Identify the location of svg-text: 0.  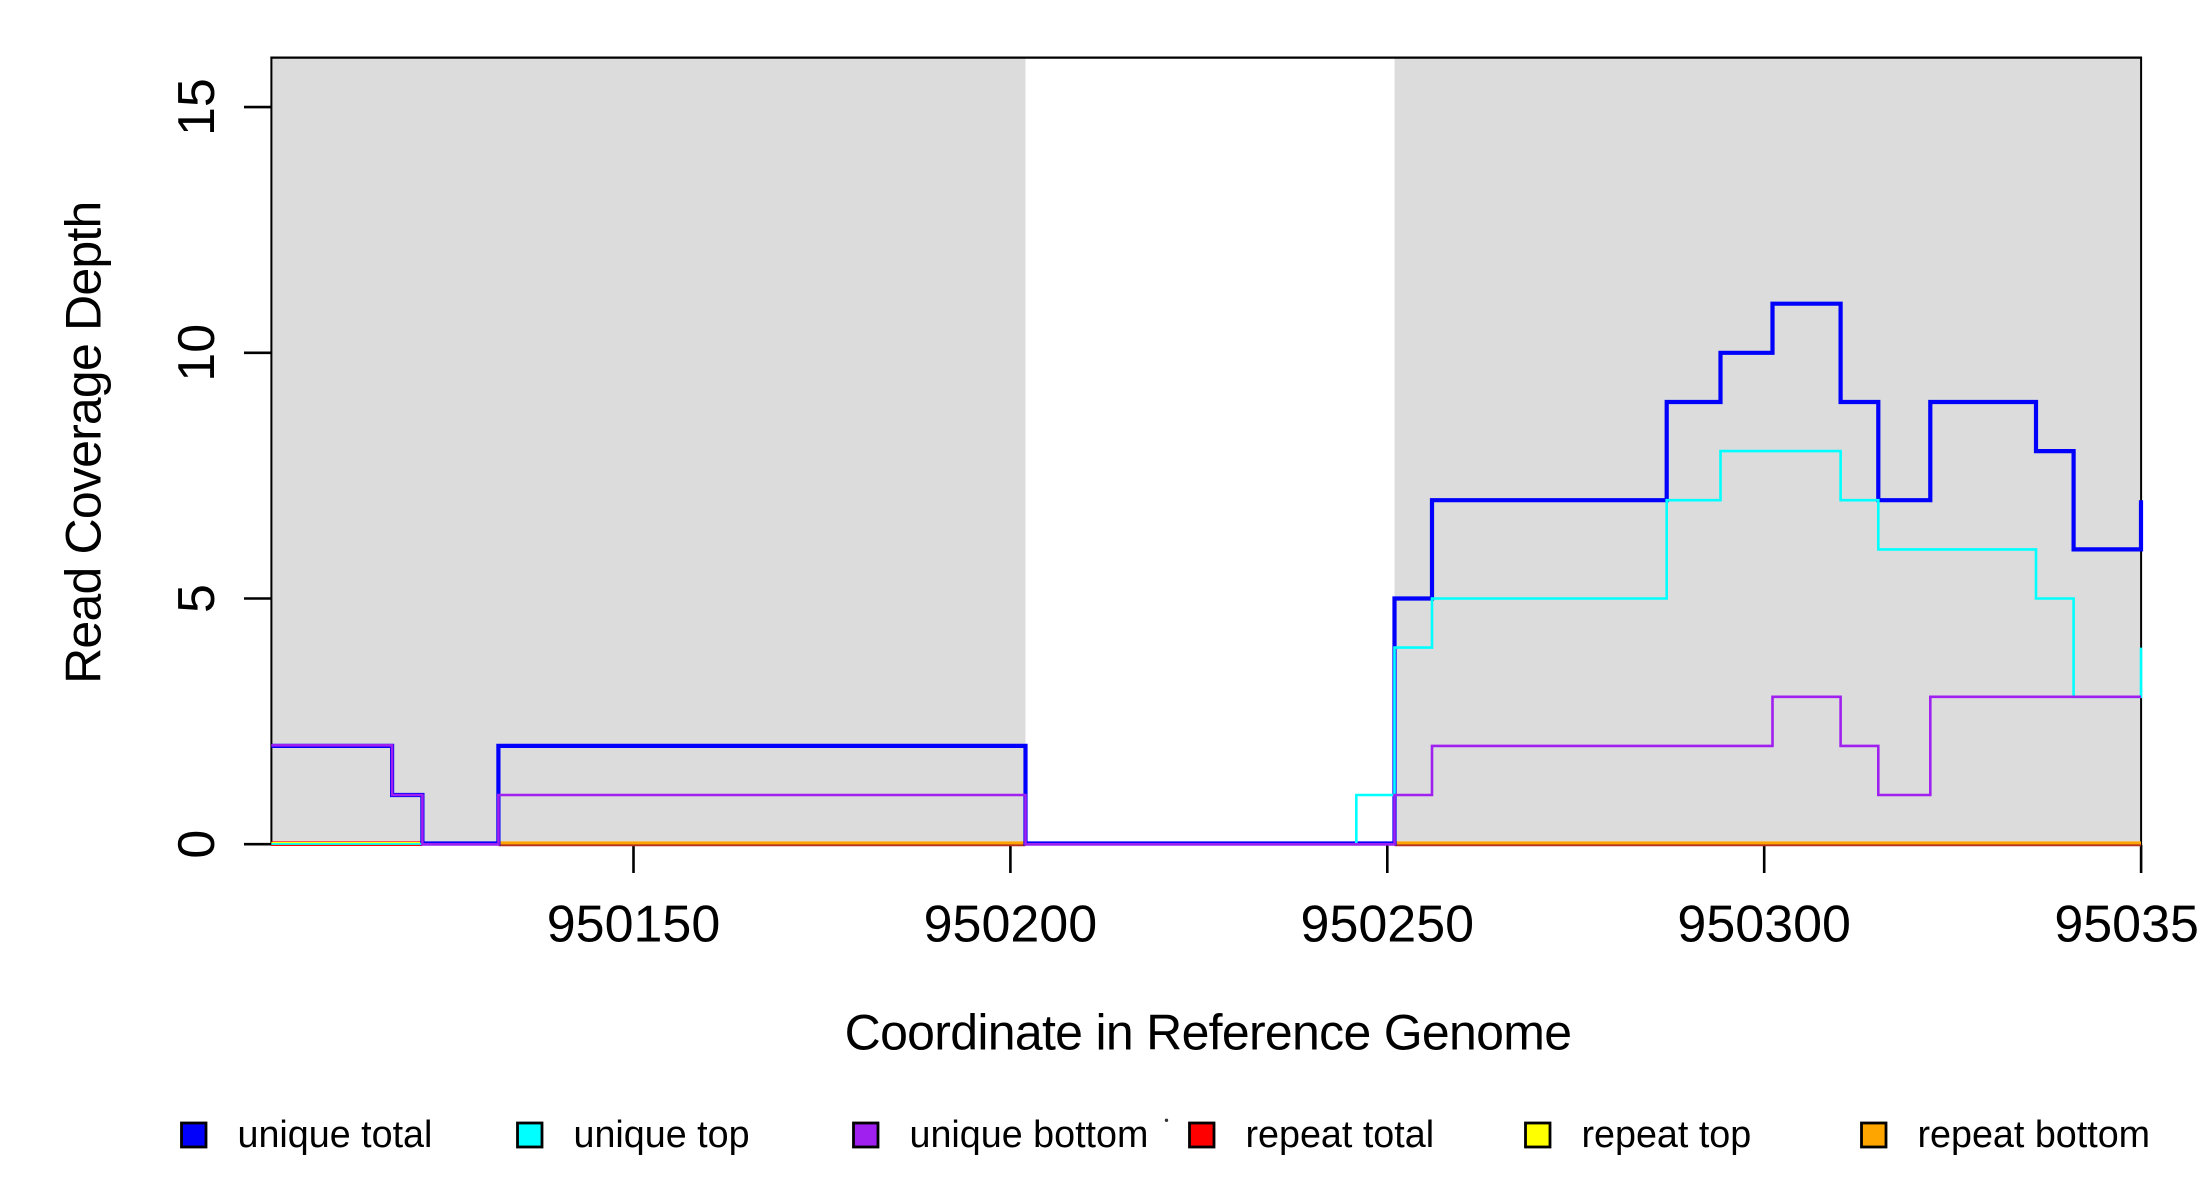
(197, 844).